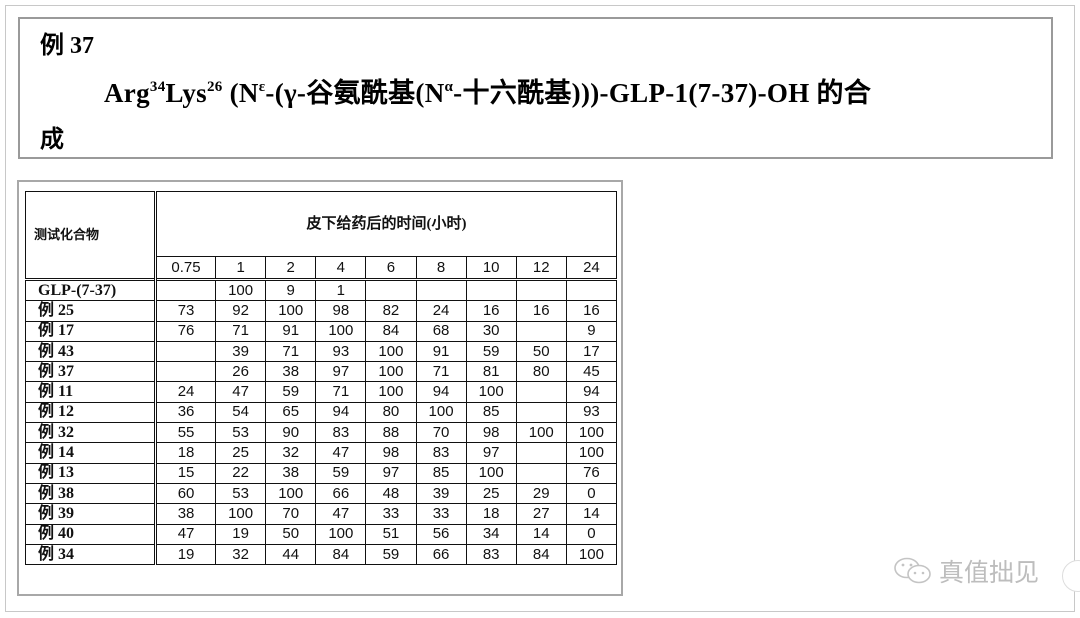 The image size is (1080, 618). What do you see at coordinates (441, 311) in the screenshot?
I see `table-cell: 24` at bounding box center [441, 311].